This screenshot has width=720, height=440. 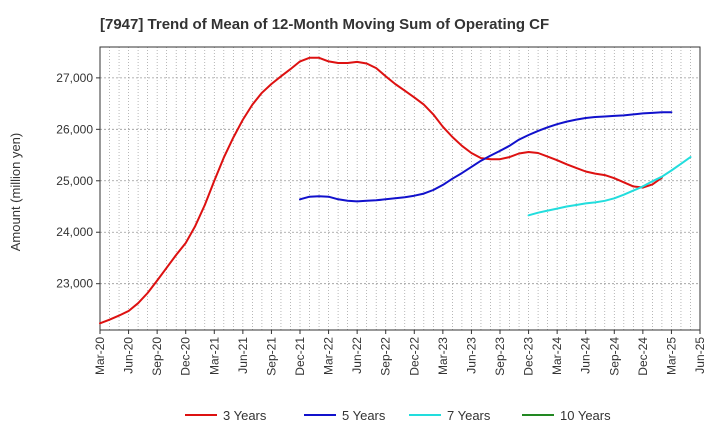 What do you see at coordinates (129, 355) in the screenshot?
I see `x-tick-label: Jun-20` at bounding box center [129, 355].